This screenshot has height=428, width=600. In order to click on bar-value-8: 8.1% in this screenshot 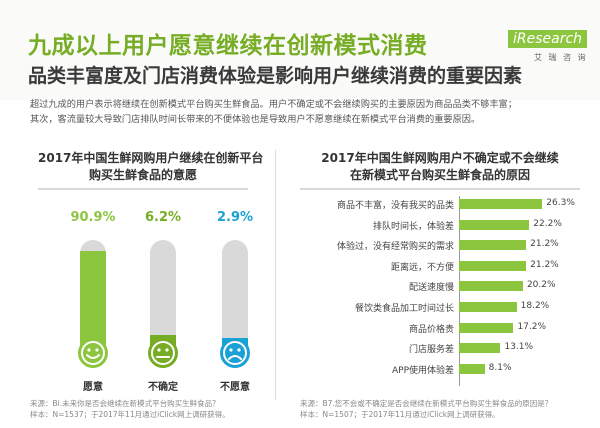, I will do `click(500, 367)`.